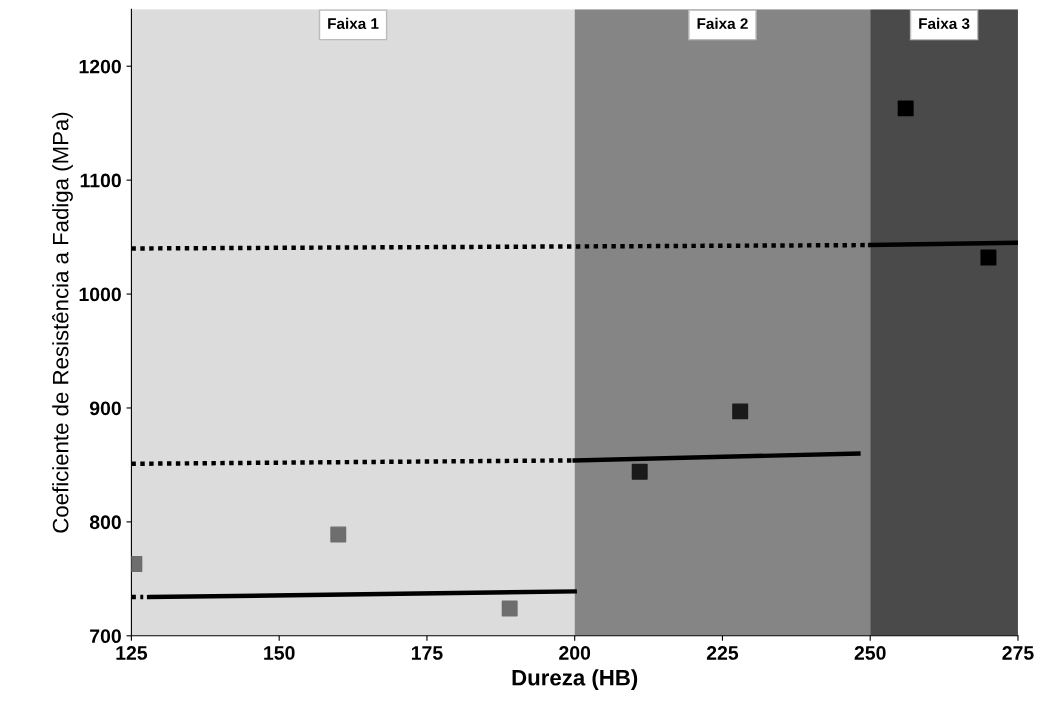  Describe the element at coordinates (132, 653) in the screenshot. I see `x-tick-label: 125` at that location.